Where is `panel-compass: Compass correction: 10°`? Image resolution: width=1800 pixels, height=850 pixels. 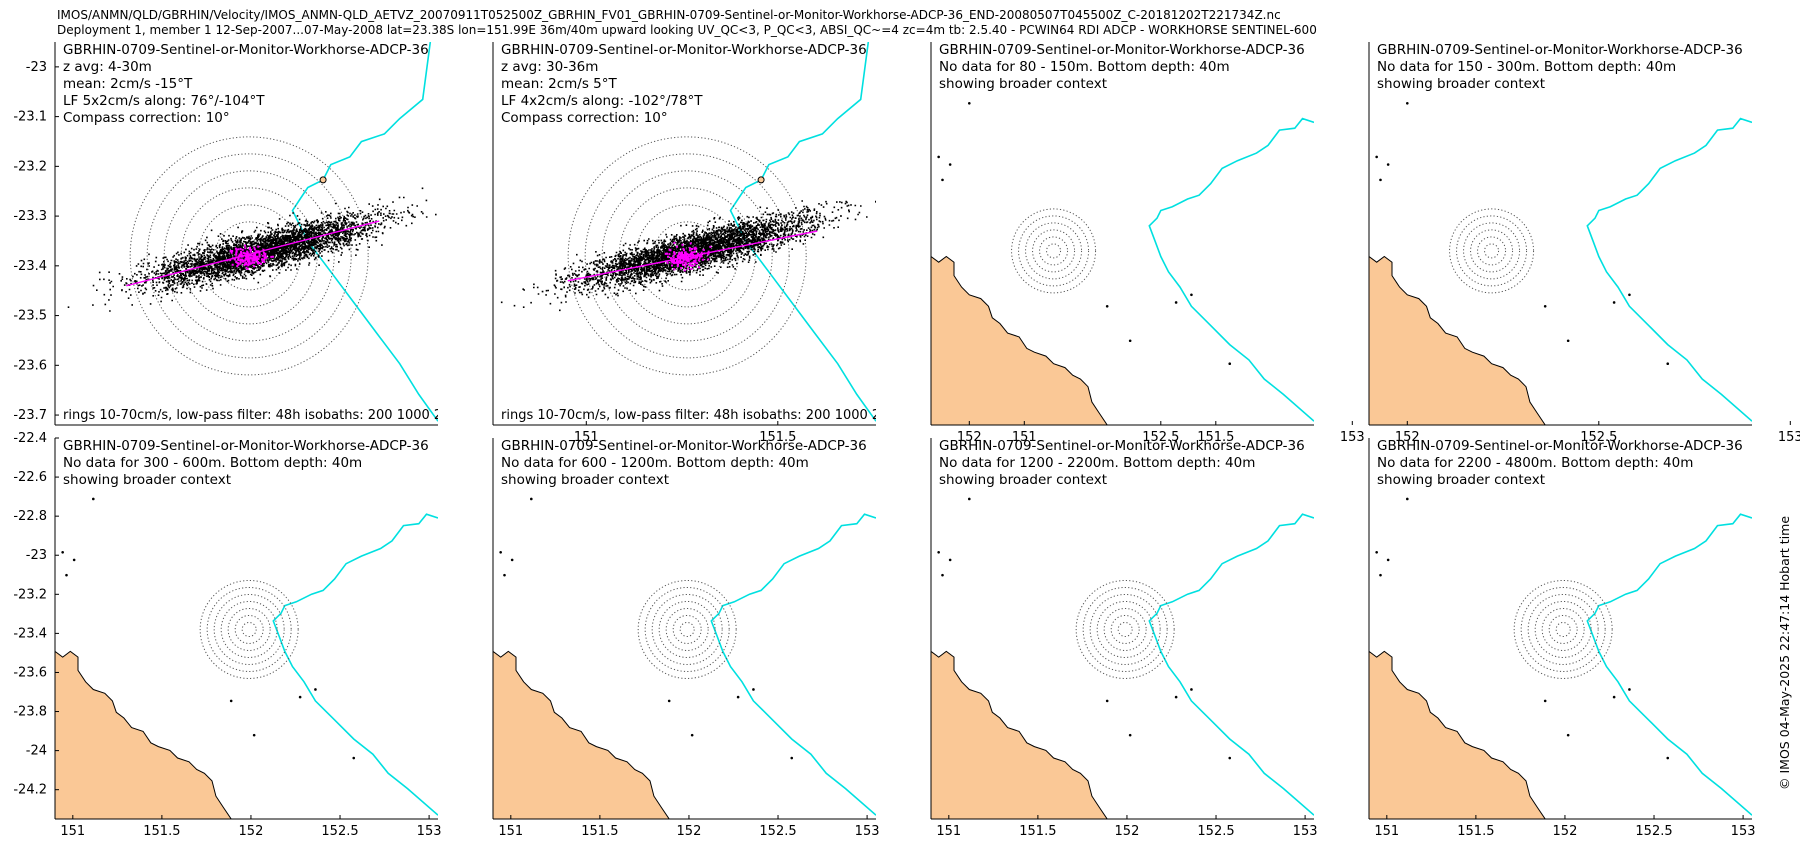
panel-compass: Compass correction: 10° is located at coordinates (584, 118).